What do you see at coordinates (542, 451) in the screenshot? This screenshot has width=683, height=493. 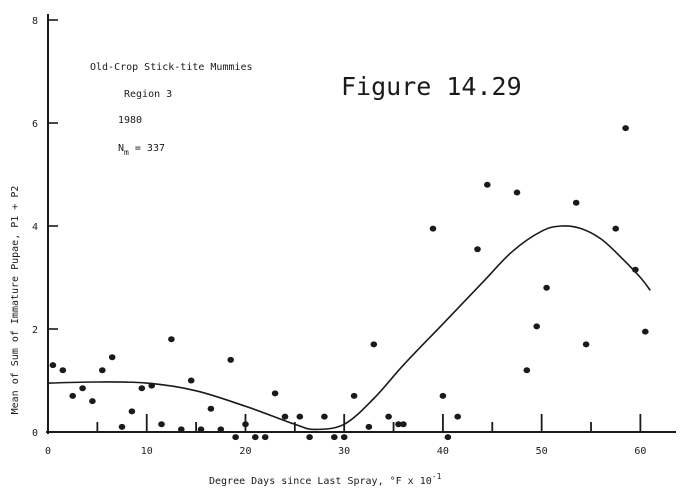 I see `x-tick-label: 50` at bounding box center [542, 451].